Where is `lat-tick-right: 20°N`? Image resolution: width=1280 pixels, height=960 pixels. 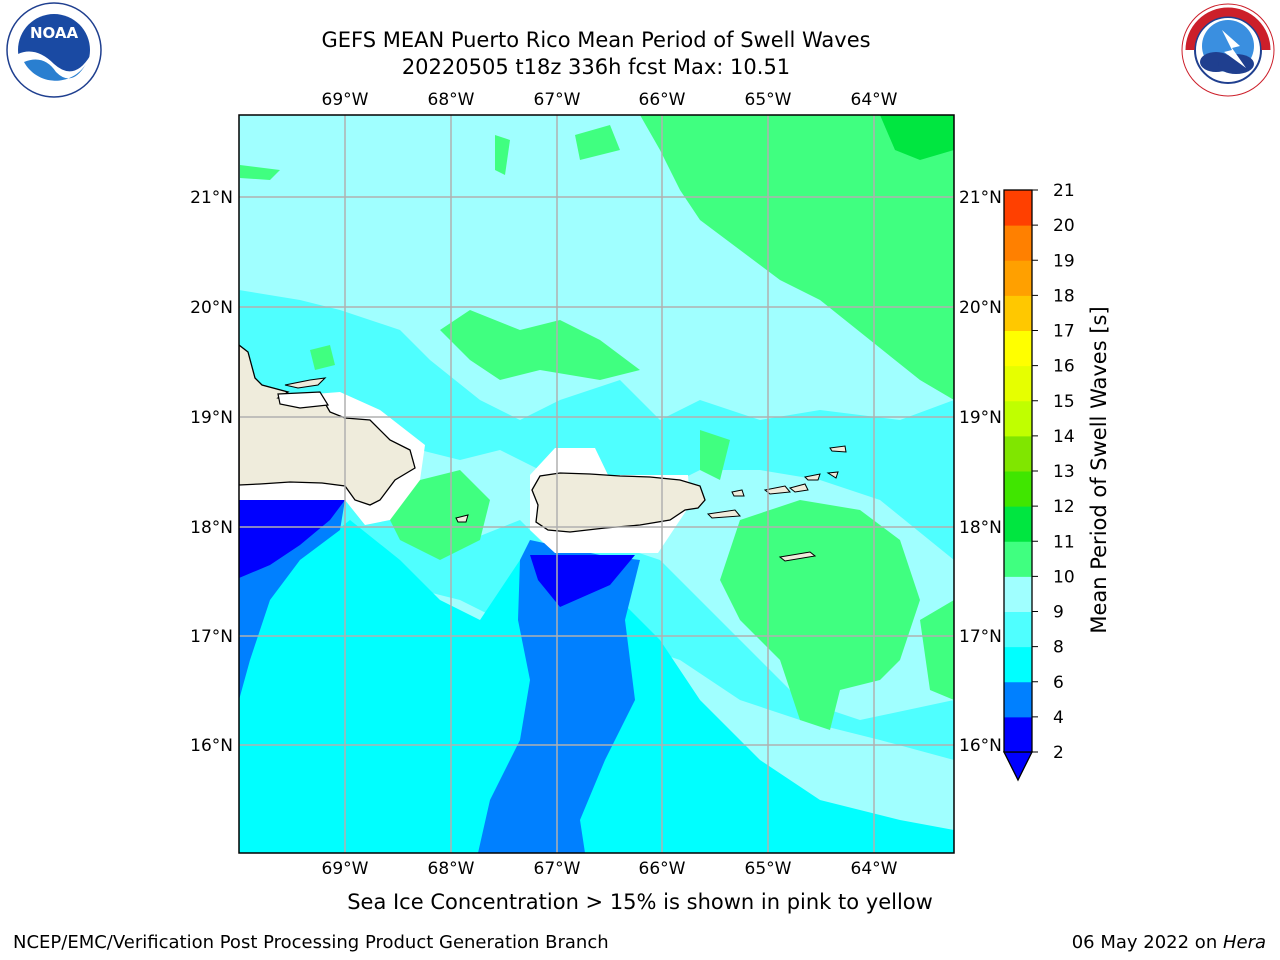
lat-tick-right: 20°N is located at coordinates (980, 308).